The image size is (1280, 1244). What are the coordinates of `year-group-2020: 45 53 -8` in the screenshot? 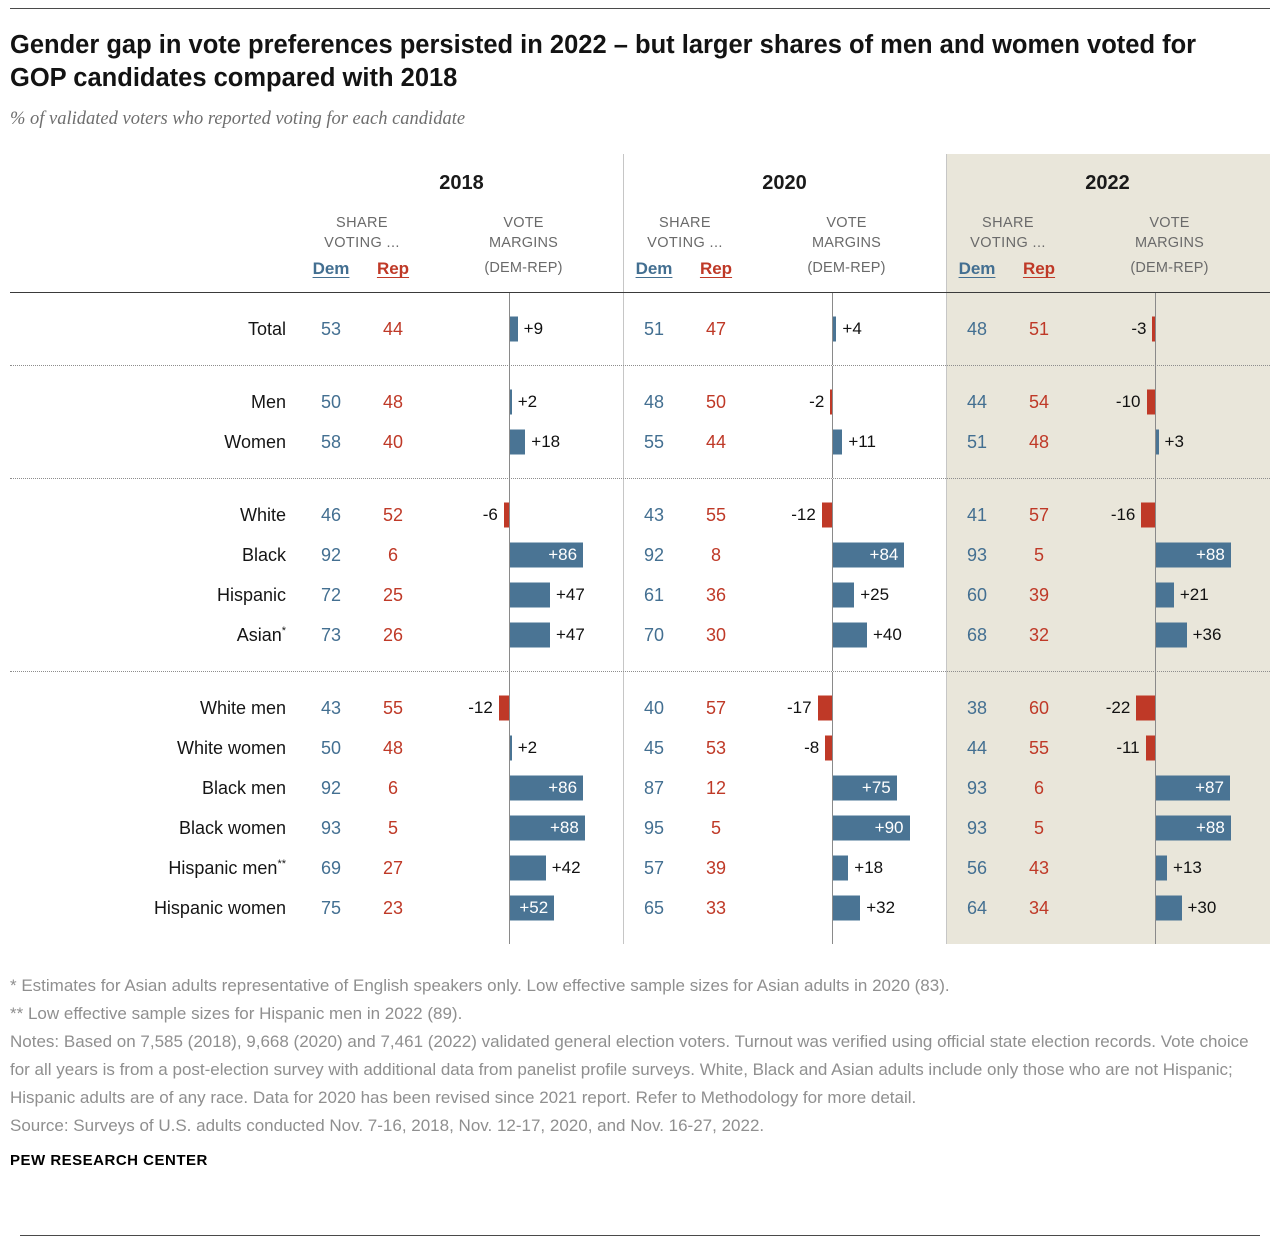 It's located at (784, 748).